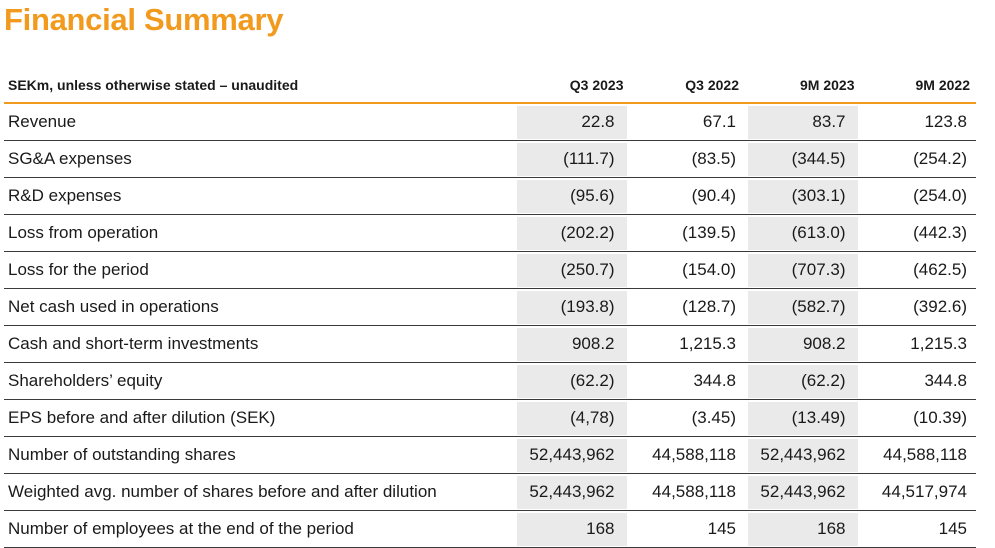 The height and width of the screenshot is (548, 995). Describe the element at coordinates (803, 233) in the screenshot. I see `cell-9m-2023: (613.0)` at that location.